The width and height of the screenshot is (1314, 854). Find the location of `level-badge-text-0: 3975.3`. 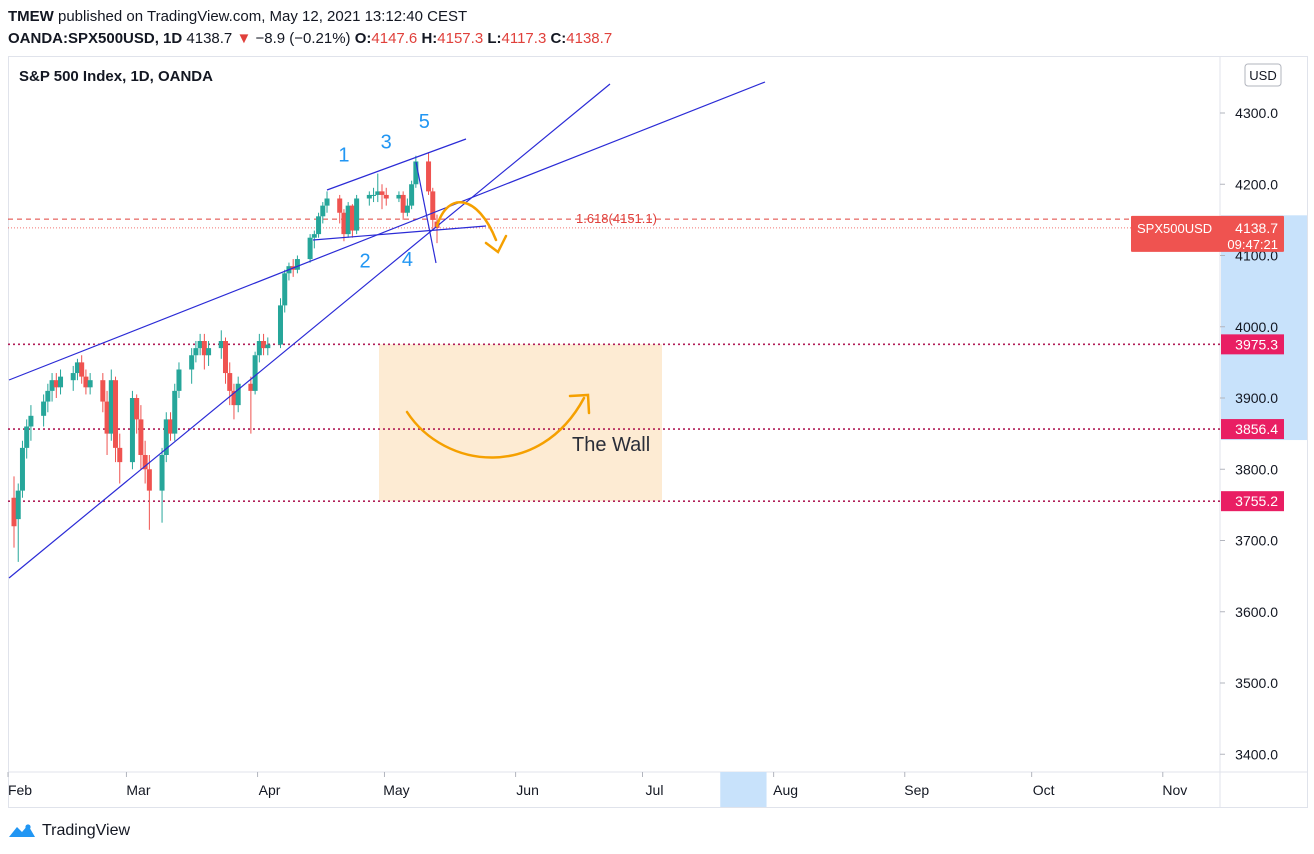

level-badge-text-0: 3975.3 is located at coordinates (1256, 344).